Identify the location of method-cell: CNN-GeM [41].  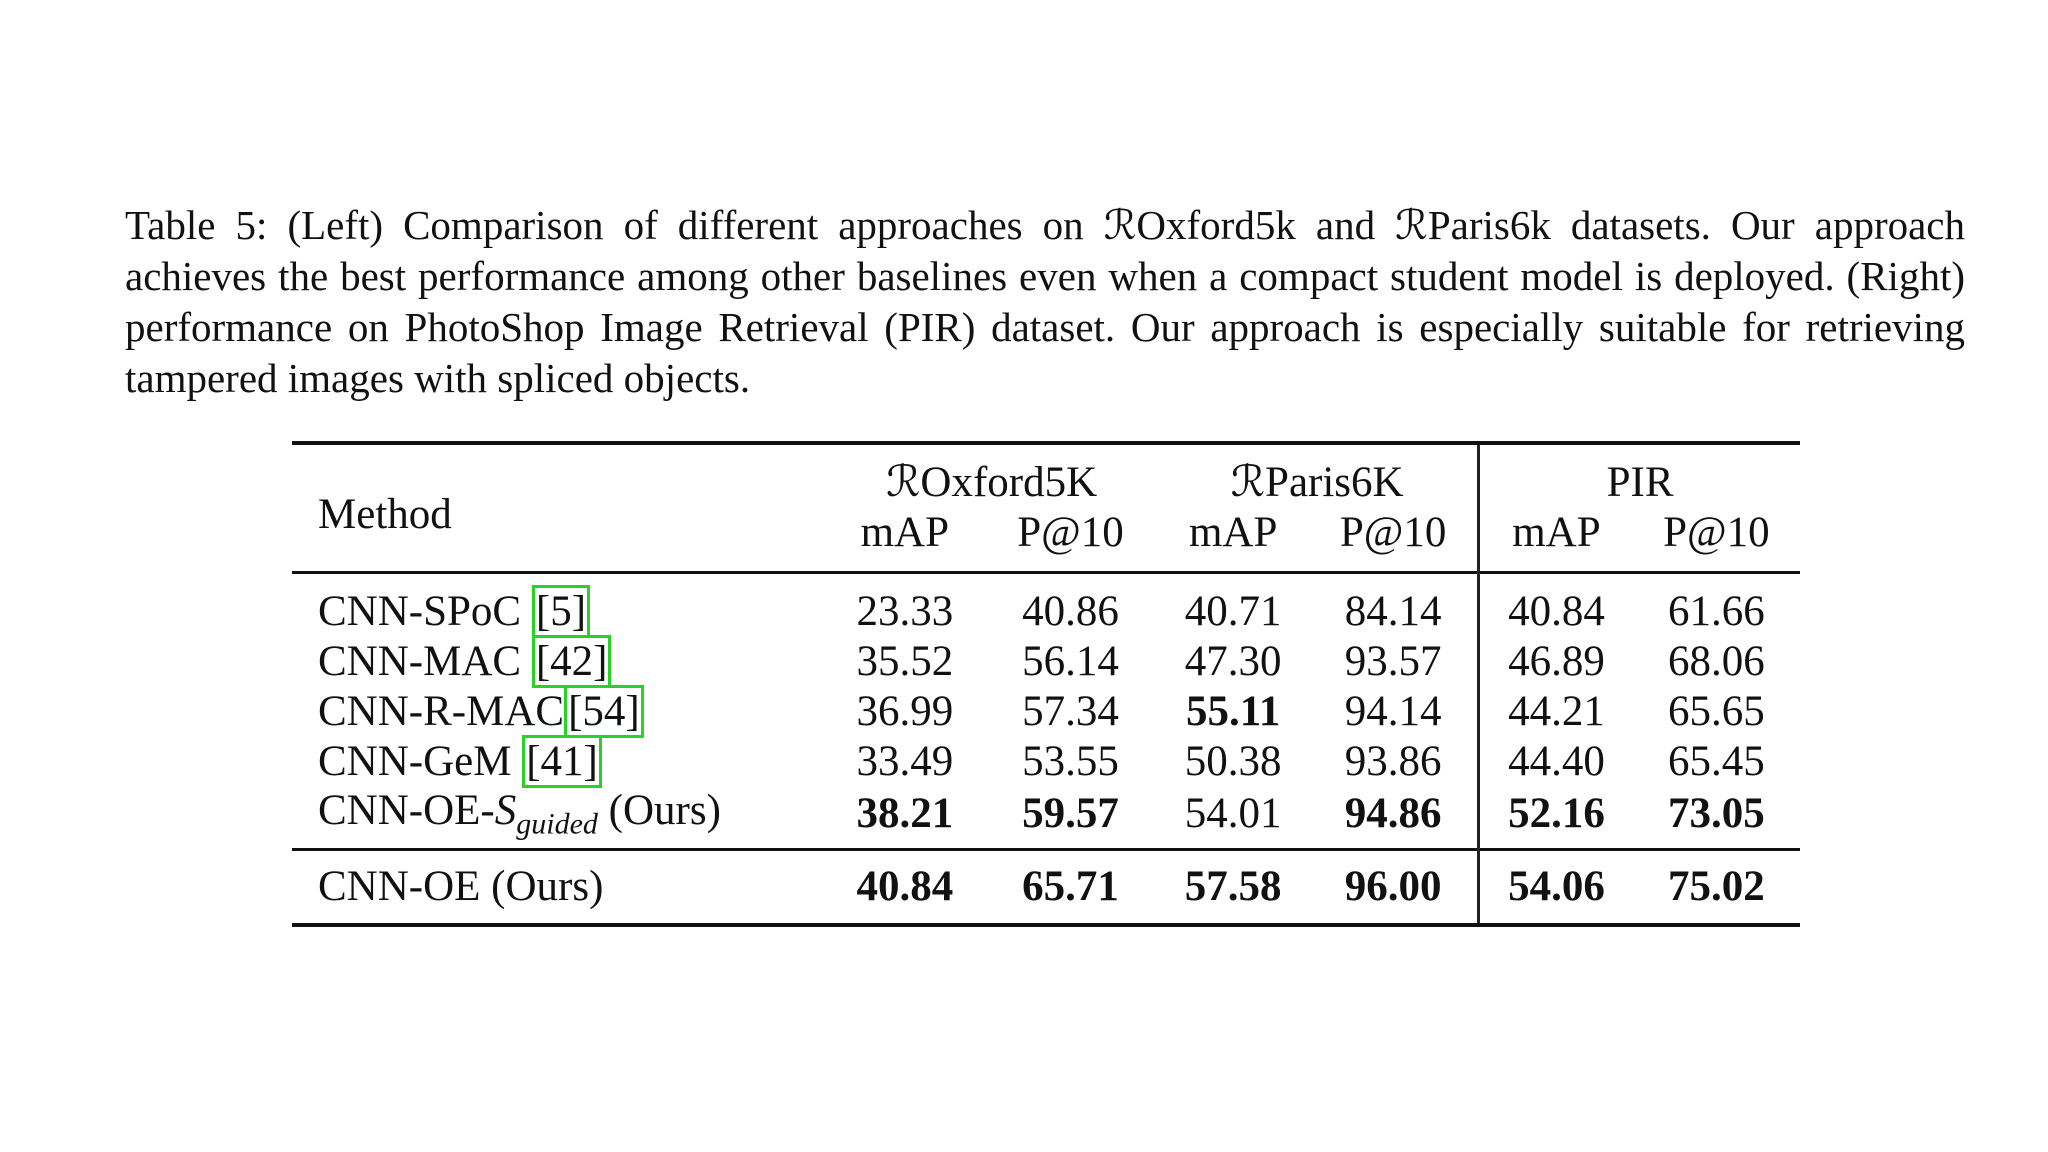
(559, 761).